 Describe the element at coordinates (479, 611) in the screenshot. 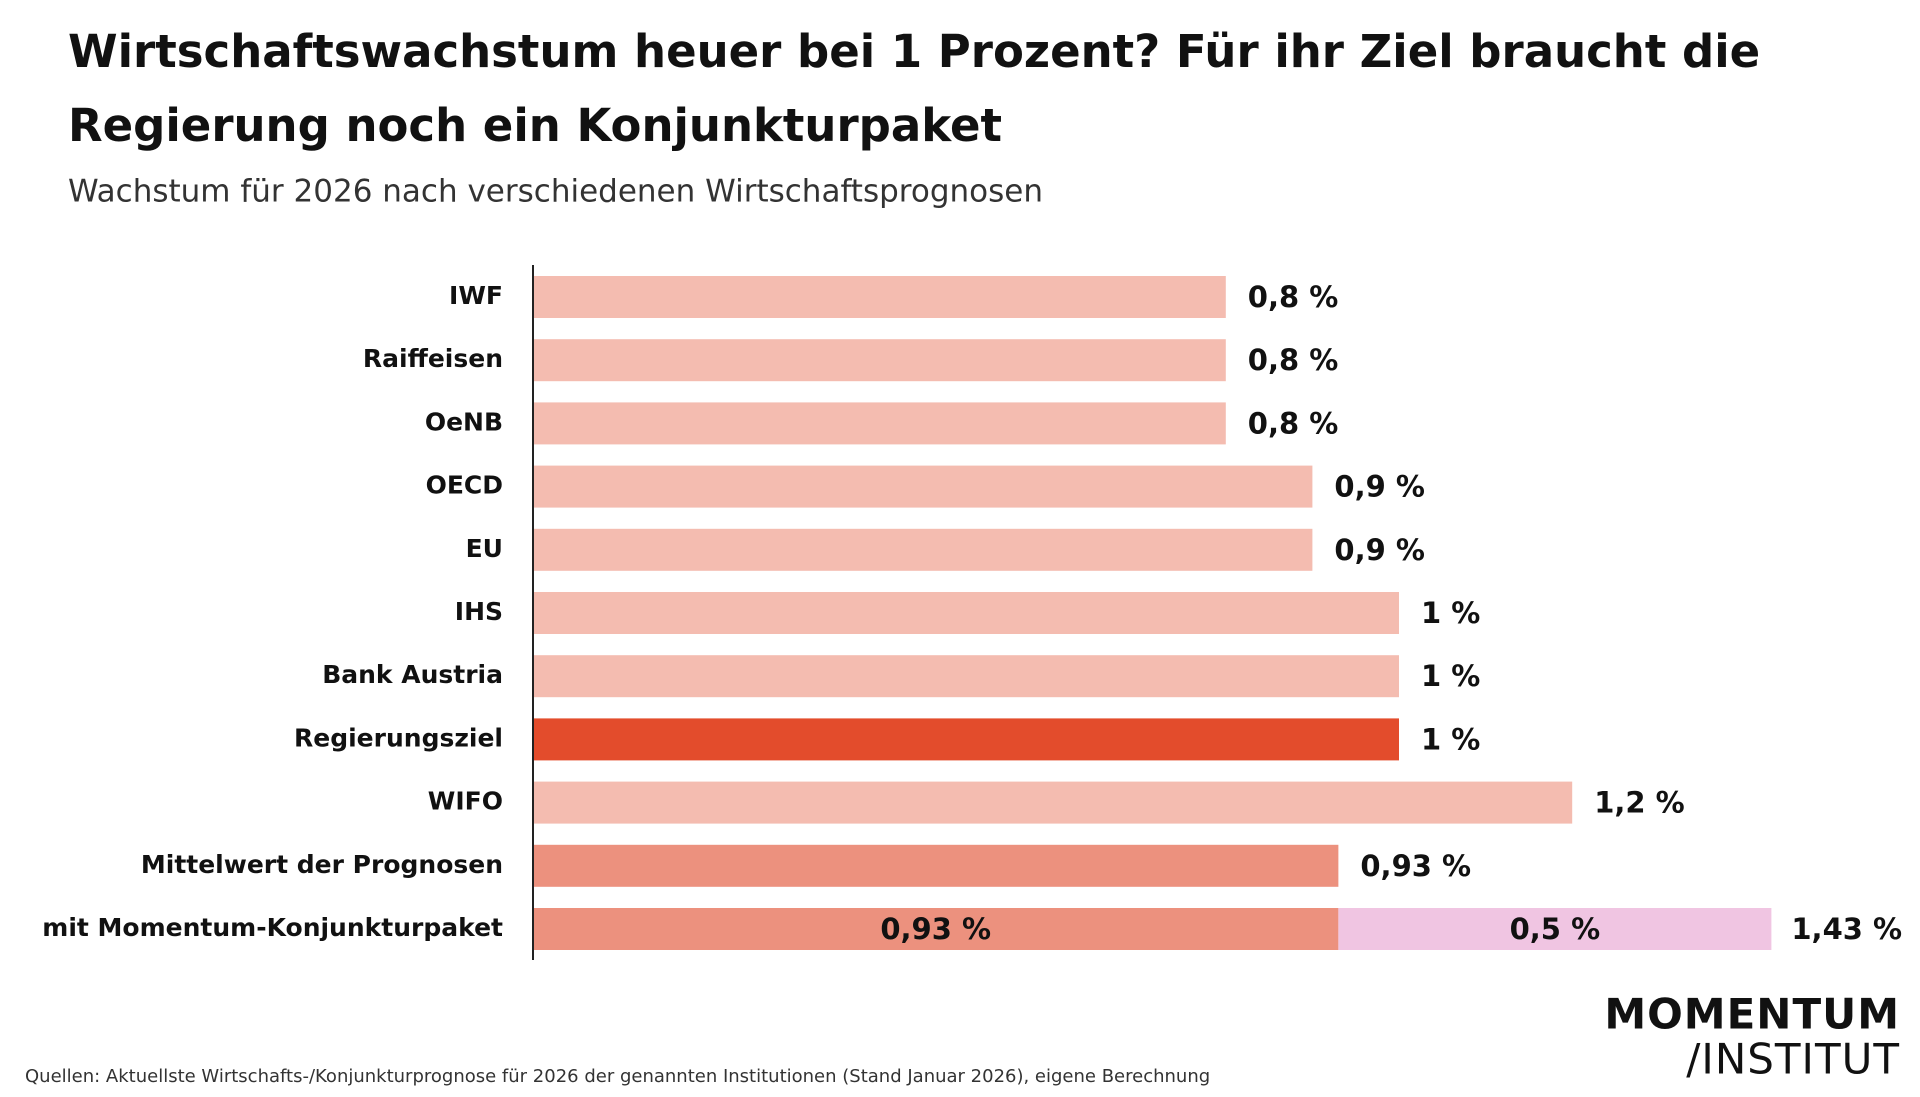

I see `y-tick-label: IHS` at that location.